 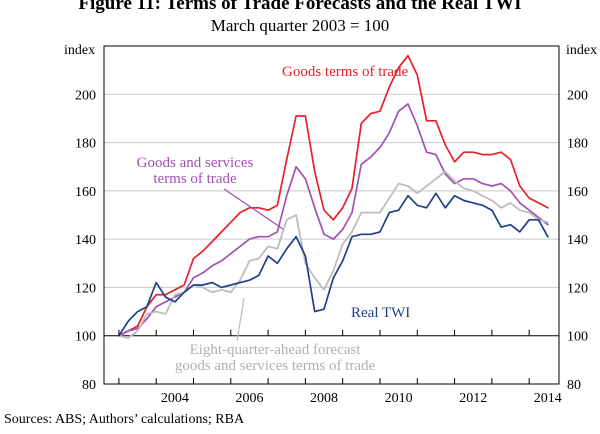 What do you see at coordinates (577, 95) in the screenshot?
I see `y-tick-label-right-200: 200` at bounding box center [577, 95].